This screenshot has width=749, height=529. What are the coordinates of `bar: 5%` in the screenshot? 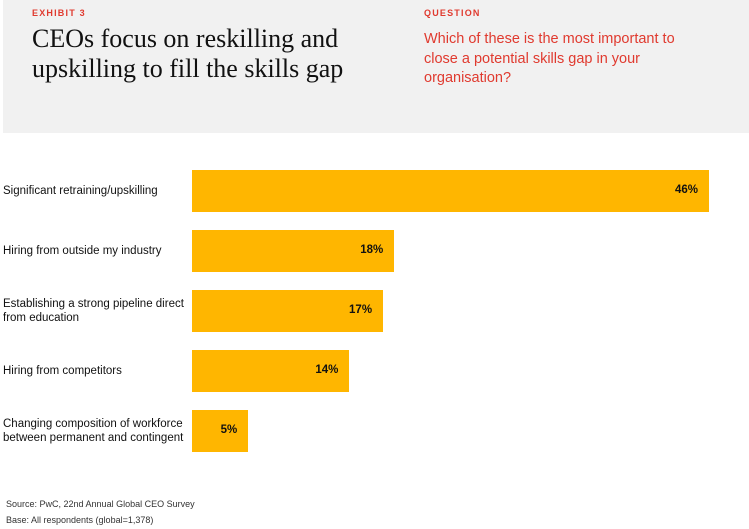 It's located at (220, 431).